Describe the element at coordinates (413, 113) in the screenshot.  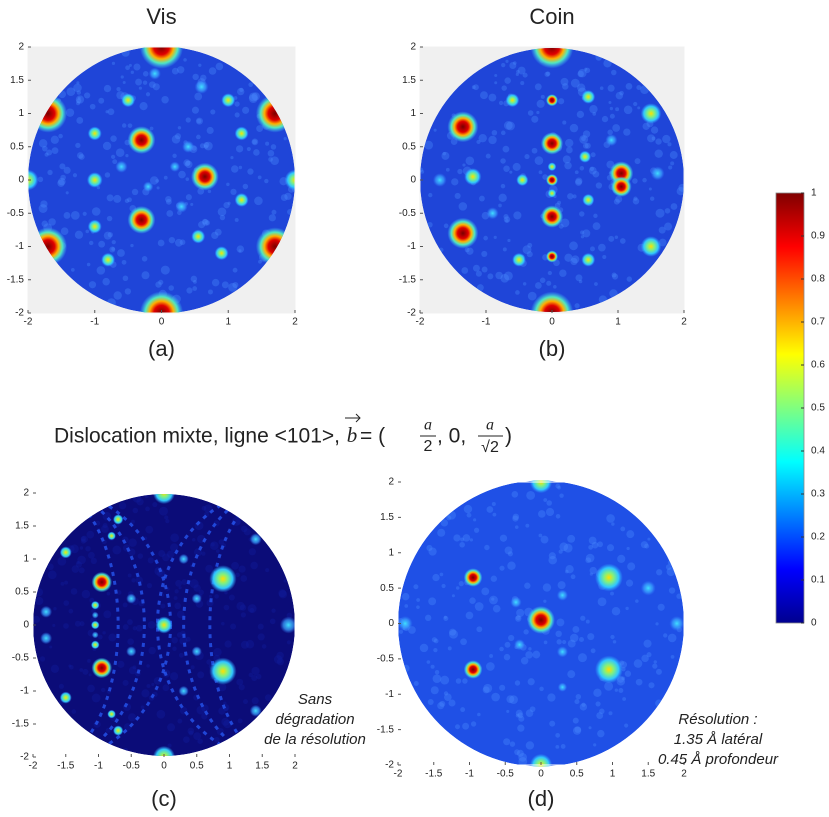
I see `y-tick-label: 1` at that location.